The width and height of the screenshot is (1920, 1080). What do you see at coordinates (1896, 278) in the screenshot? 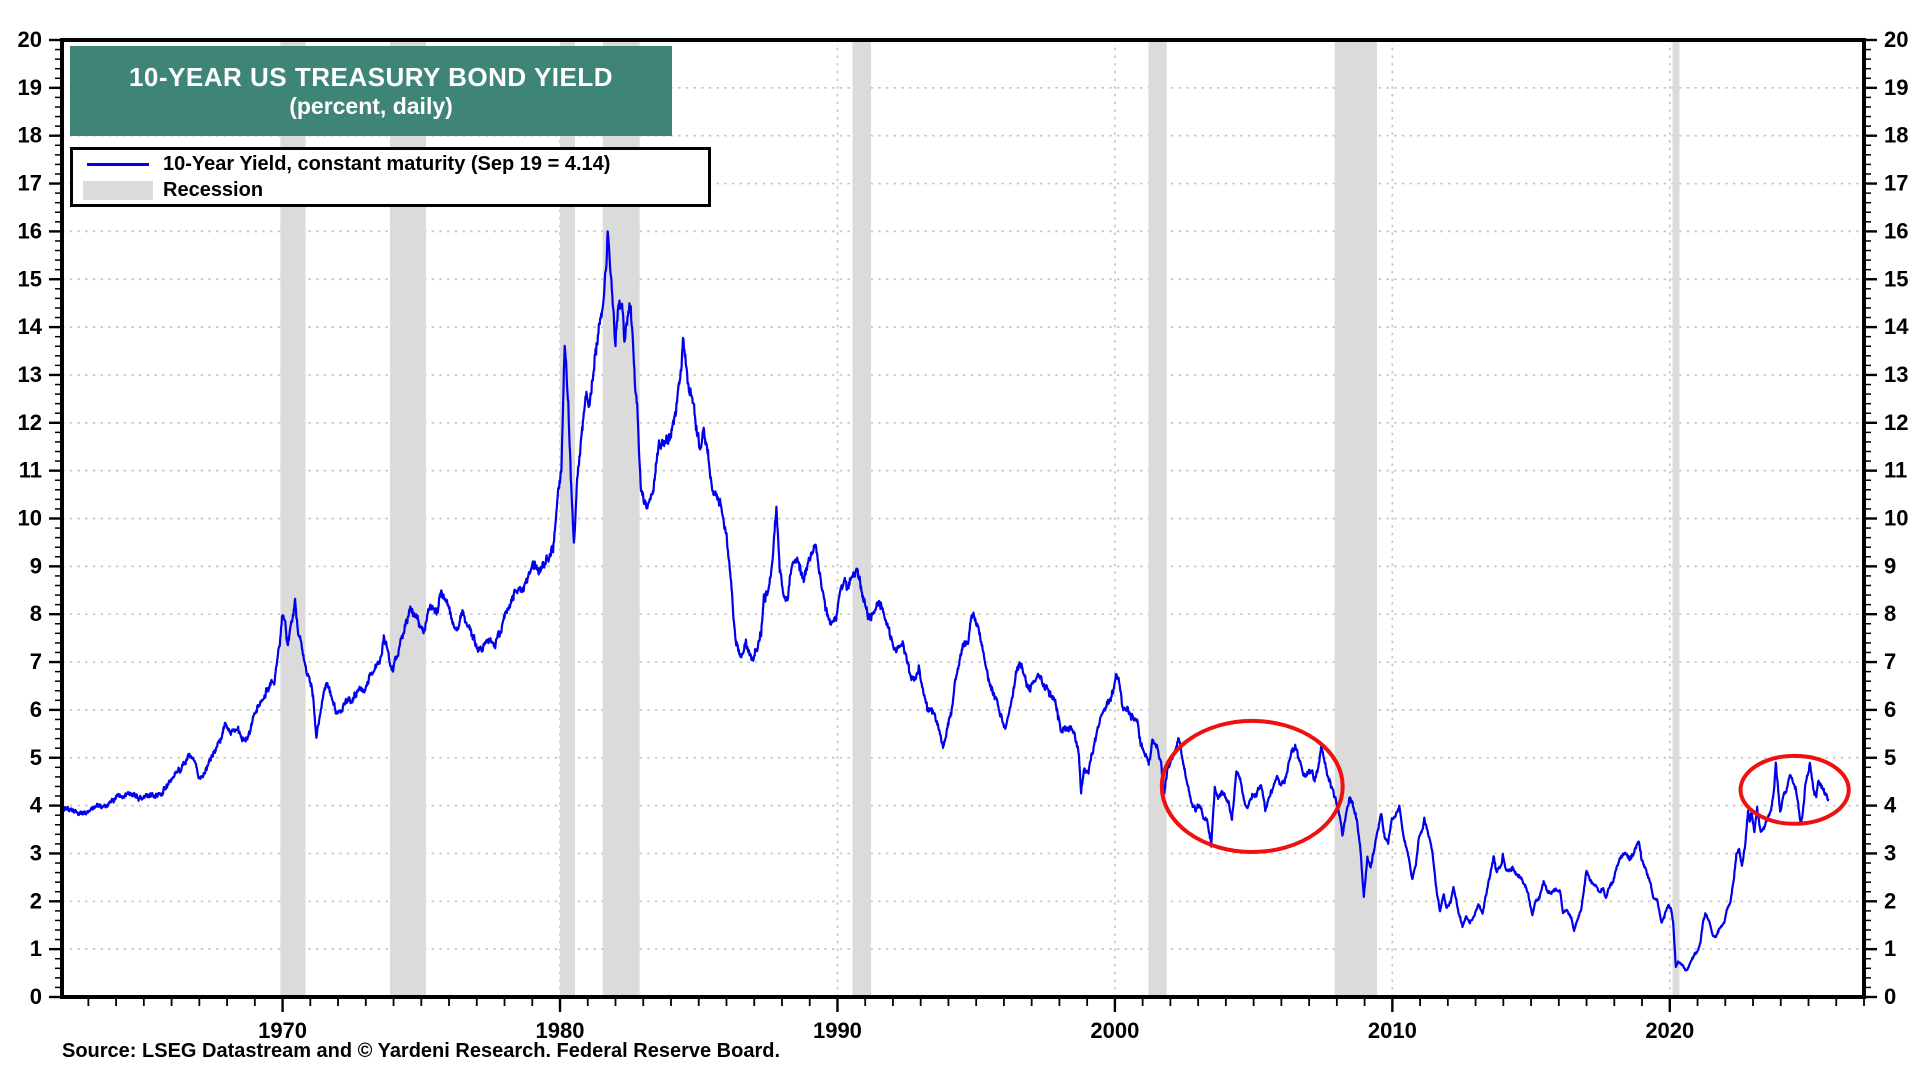
I see `y-tick-label-right-15: 15` at bounding box center [1896, 278].